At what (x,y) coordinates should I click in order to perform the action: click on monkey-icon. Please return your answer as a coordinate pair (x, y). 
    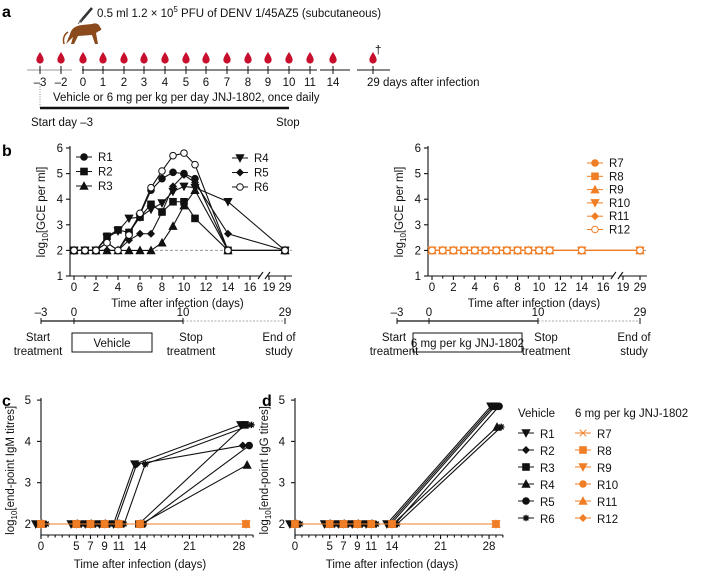
    Looking at the image, I should click on (82, 34).